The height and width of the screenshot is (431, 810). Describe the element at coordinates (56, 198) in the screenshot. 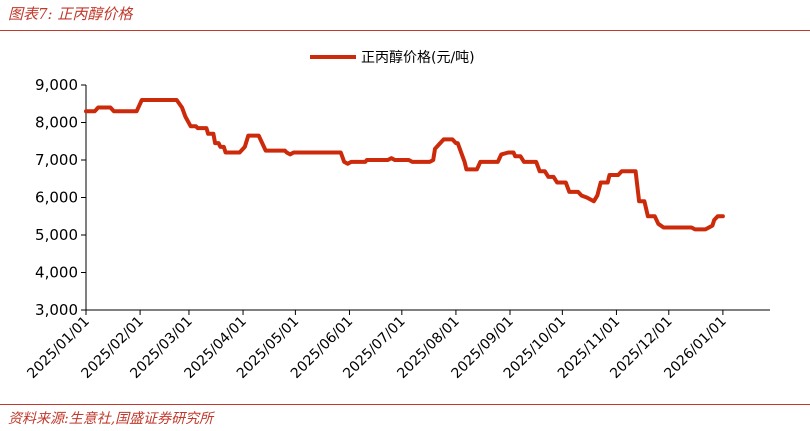

I see `y-tick-label: 6,000` at that location.